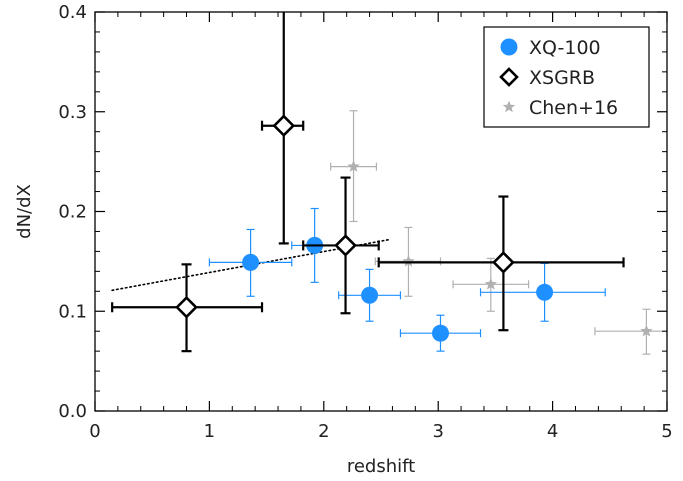 This screenshot has height=481, width=683. What do you see at coordinates (72, 12) in the screenshot?
I see `y-tick-label: 0.4` at bounding box center [72, 12].